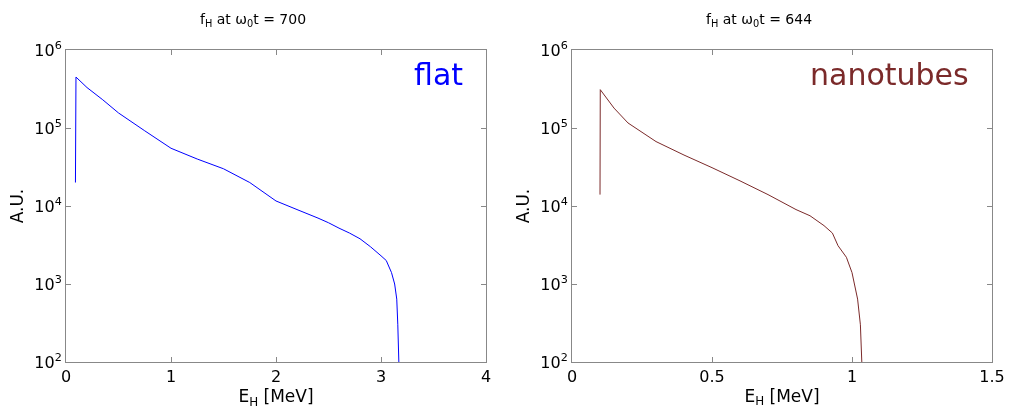  What do you see at coordinates (992, 377) in the screenshot?
I see `x-tick-label: 1.5` at bounding box center [992, 377].